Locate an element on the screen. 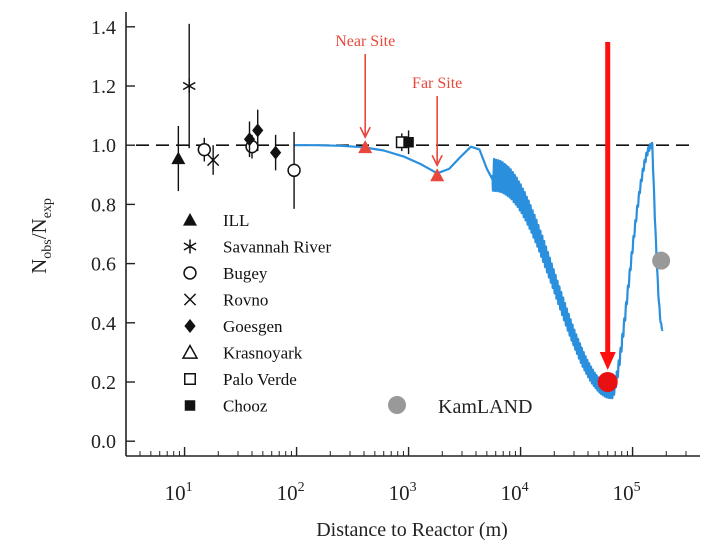 This screenshot has width=718, height=550. site-label: Far Site is located at coordinates (437, 83).